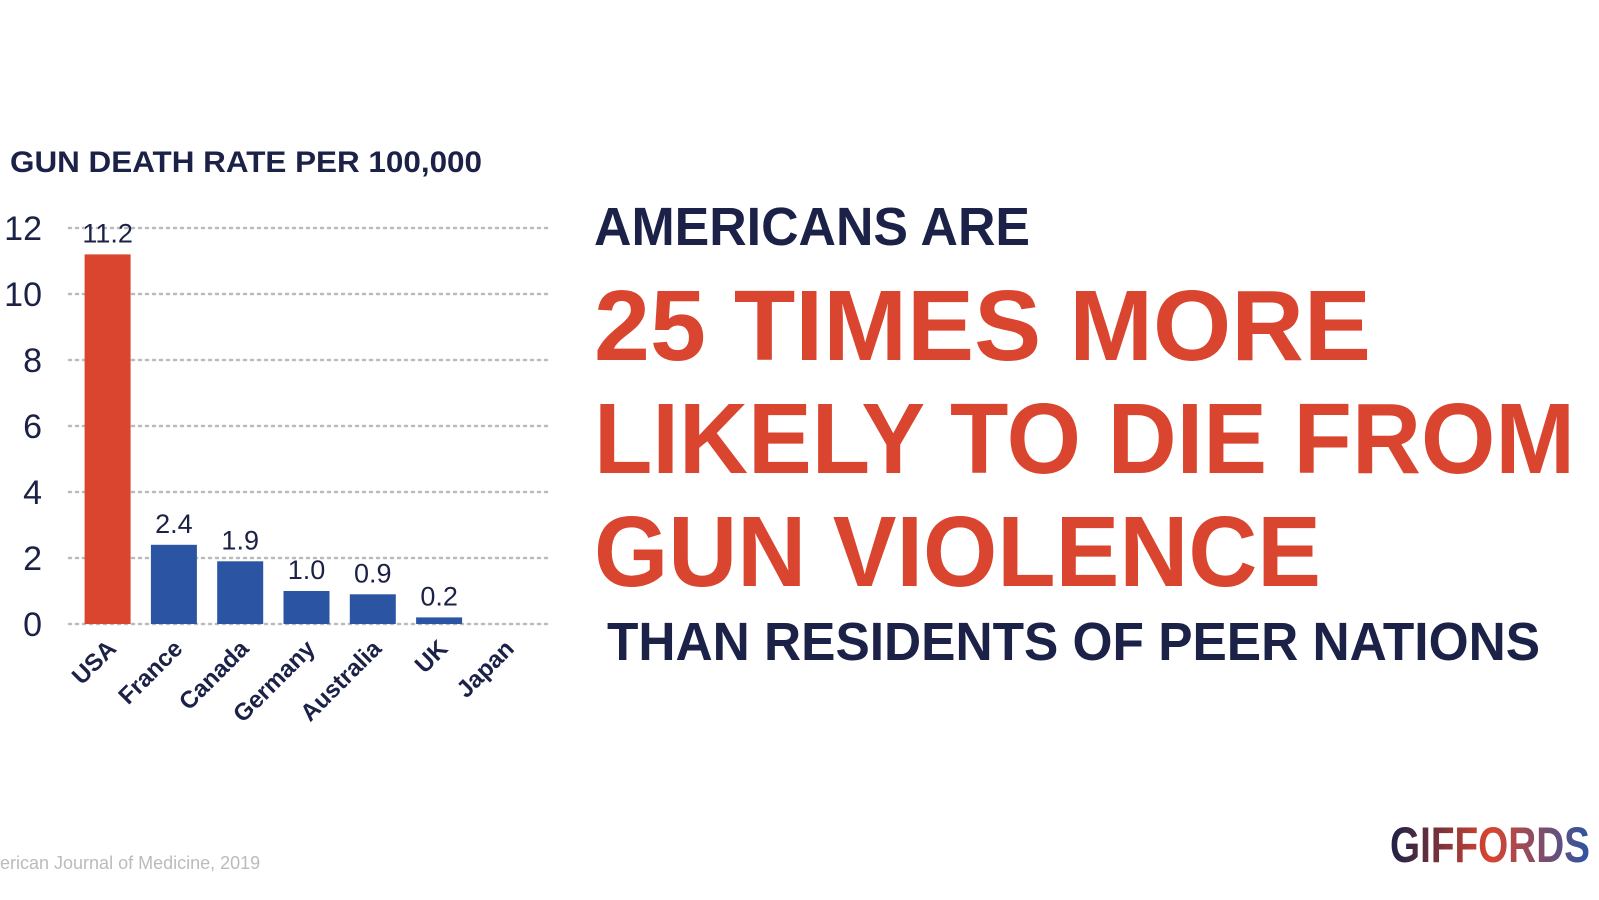 The width and height of the screenshot is (1599, 900). I want to click on headline-line: LIKELY TO DIE FROM, so click(1084, 439).